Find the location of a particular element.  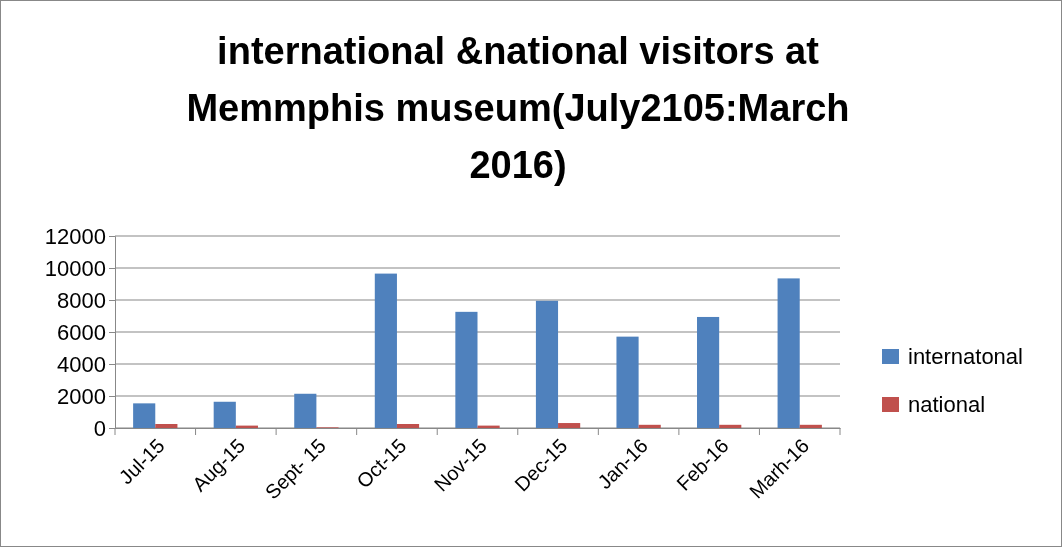

legend-label: national is located at coordinates (947, 404).